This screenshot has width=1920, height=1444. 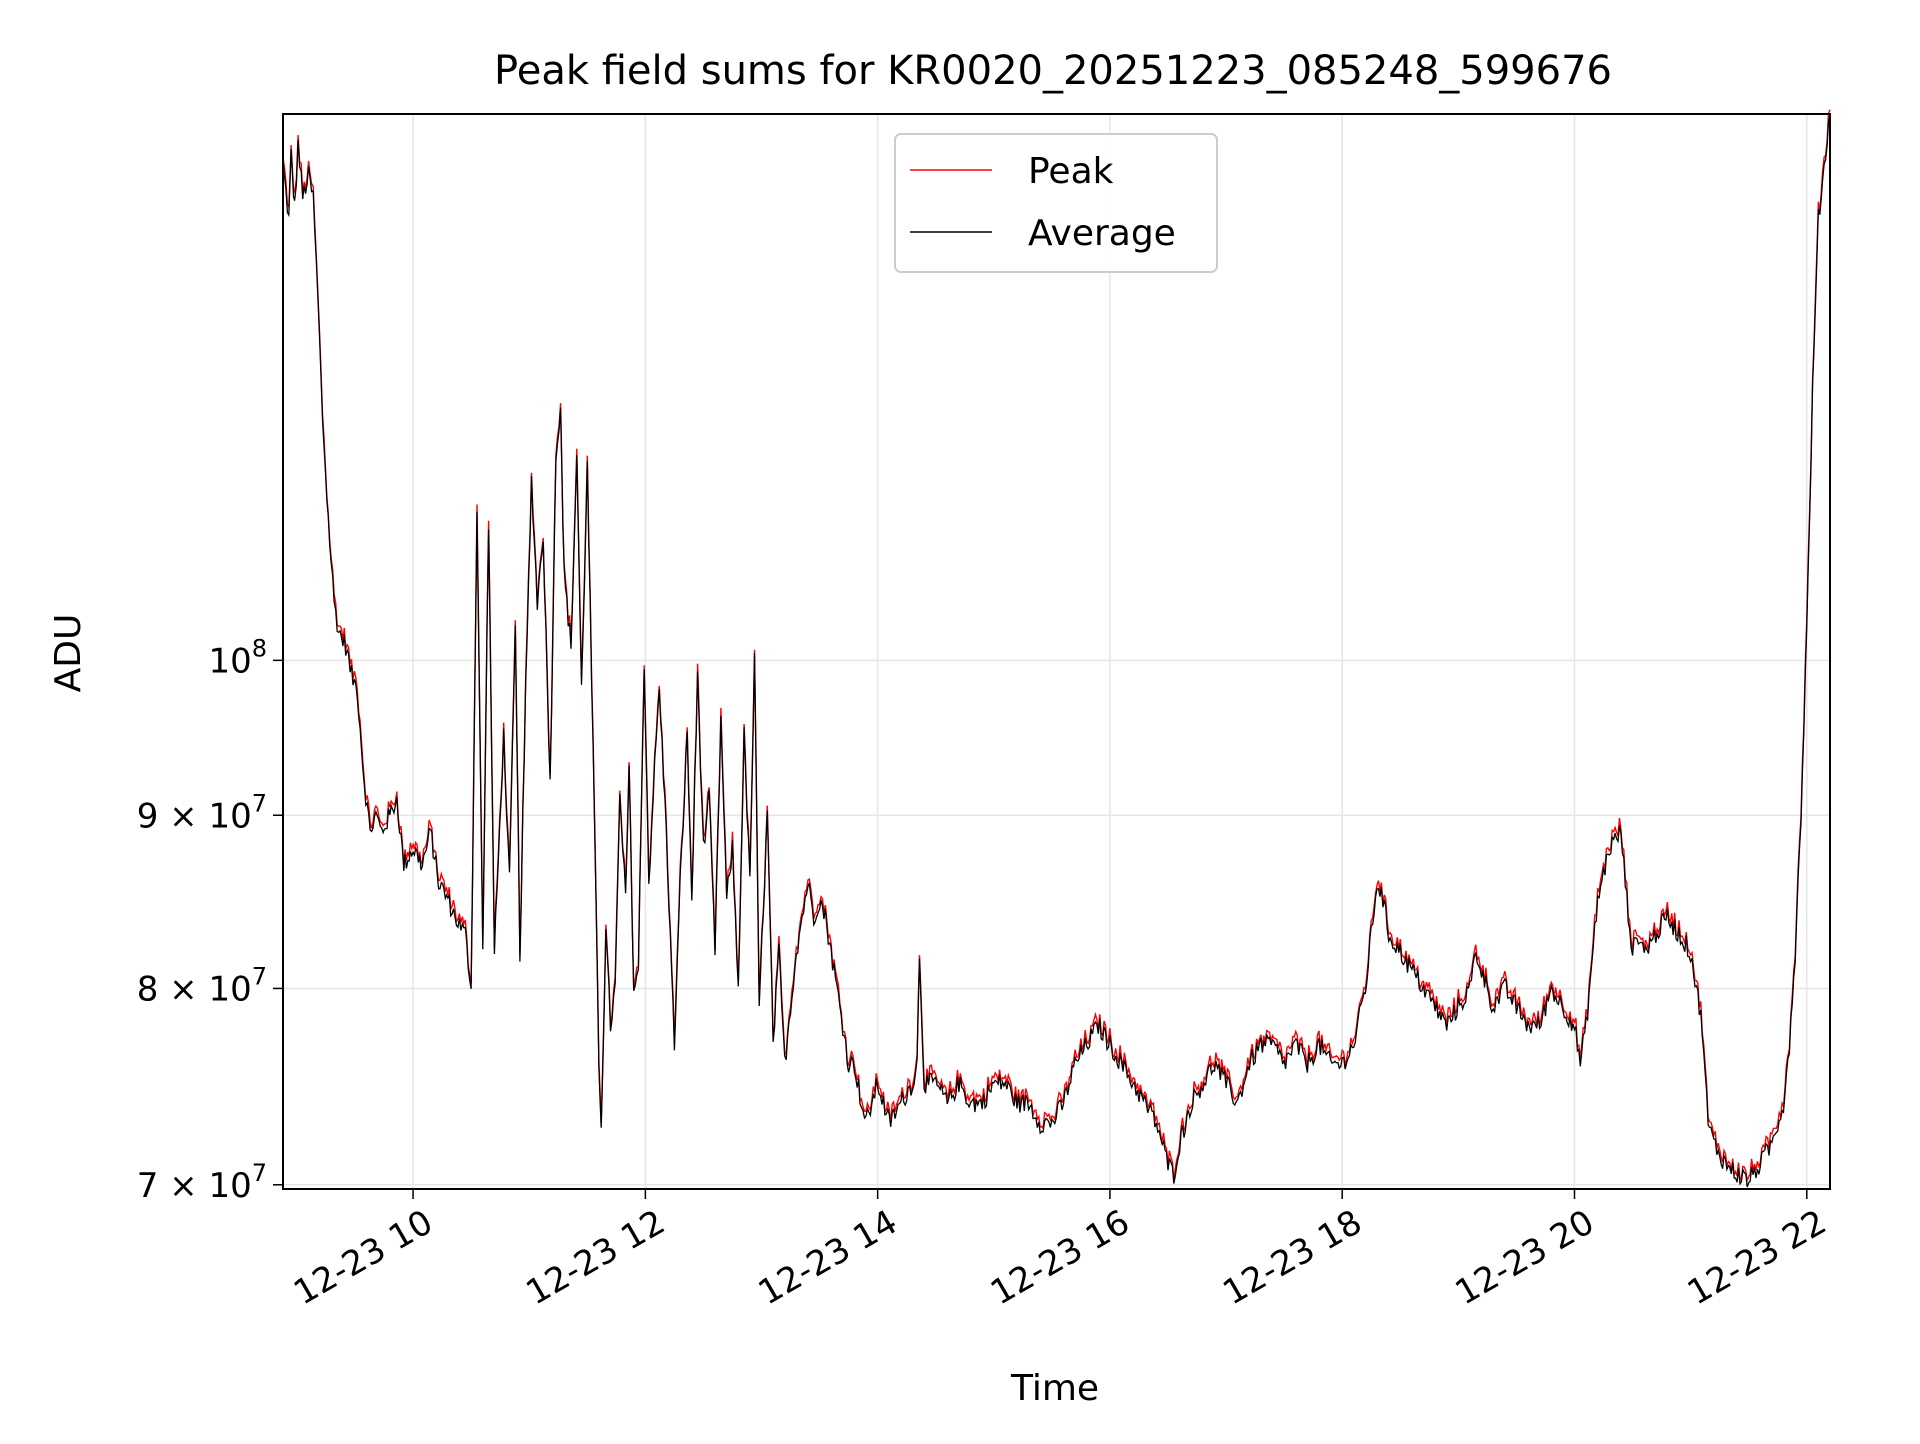 I want to click on x-tick-label: 12-23 18, so click(x=1292, y=1257).